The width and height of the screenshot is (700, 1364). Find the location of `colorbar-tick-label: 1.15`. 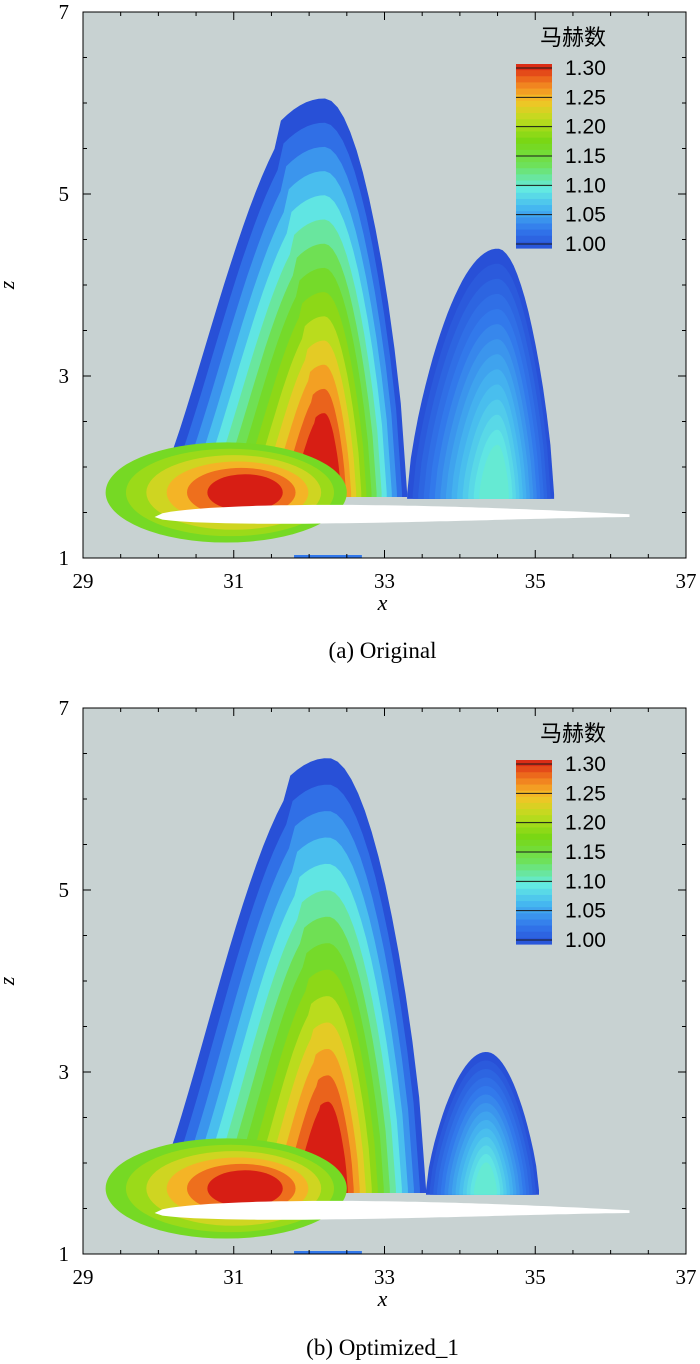

colorbar-tick-label: 1.15 is located at coordinates (585, 156).